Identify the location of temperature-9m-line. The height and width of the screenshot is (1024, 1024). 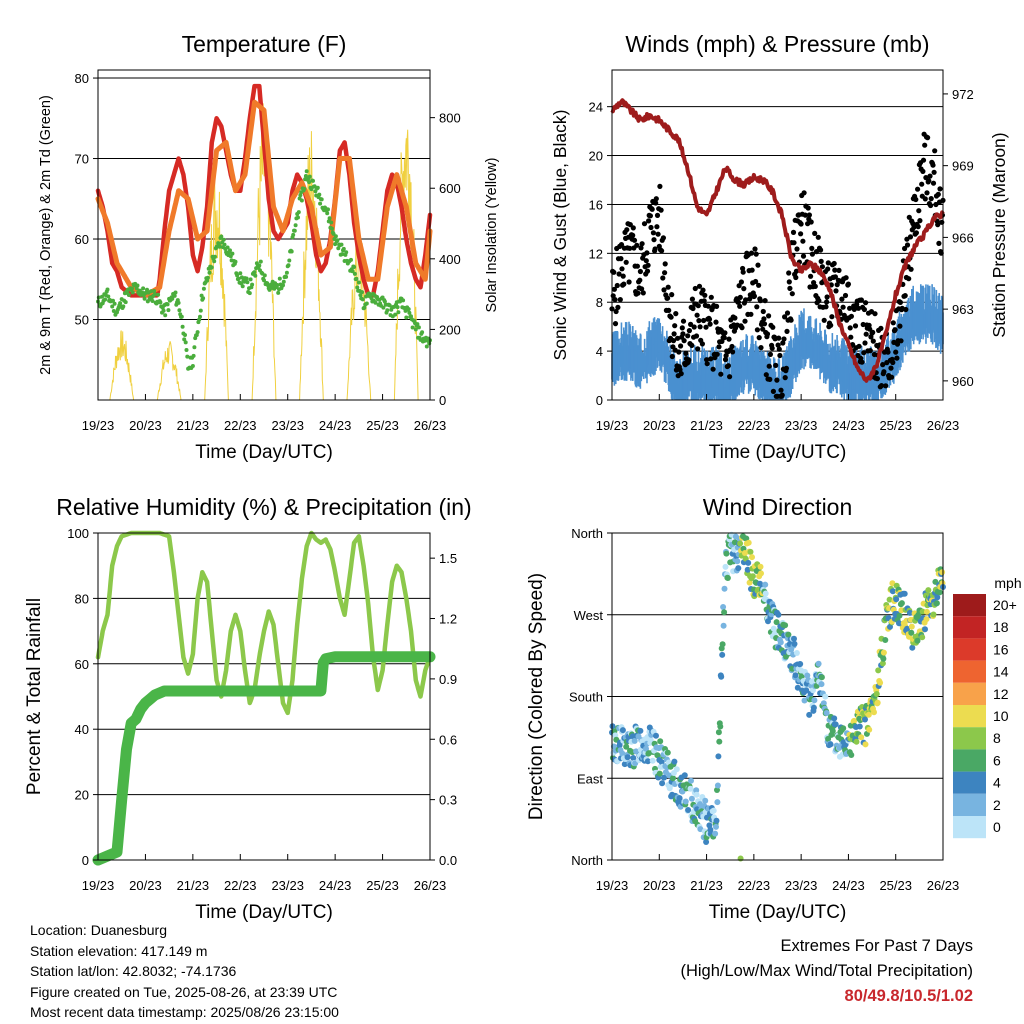
(264, 198).